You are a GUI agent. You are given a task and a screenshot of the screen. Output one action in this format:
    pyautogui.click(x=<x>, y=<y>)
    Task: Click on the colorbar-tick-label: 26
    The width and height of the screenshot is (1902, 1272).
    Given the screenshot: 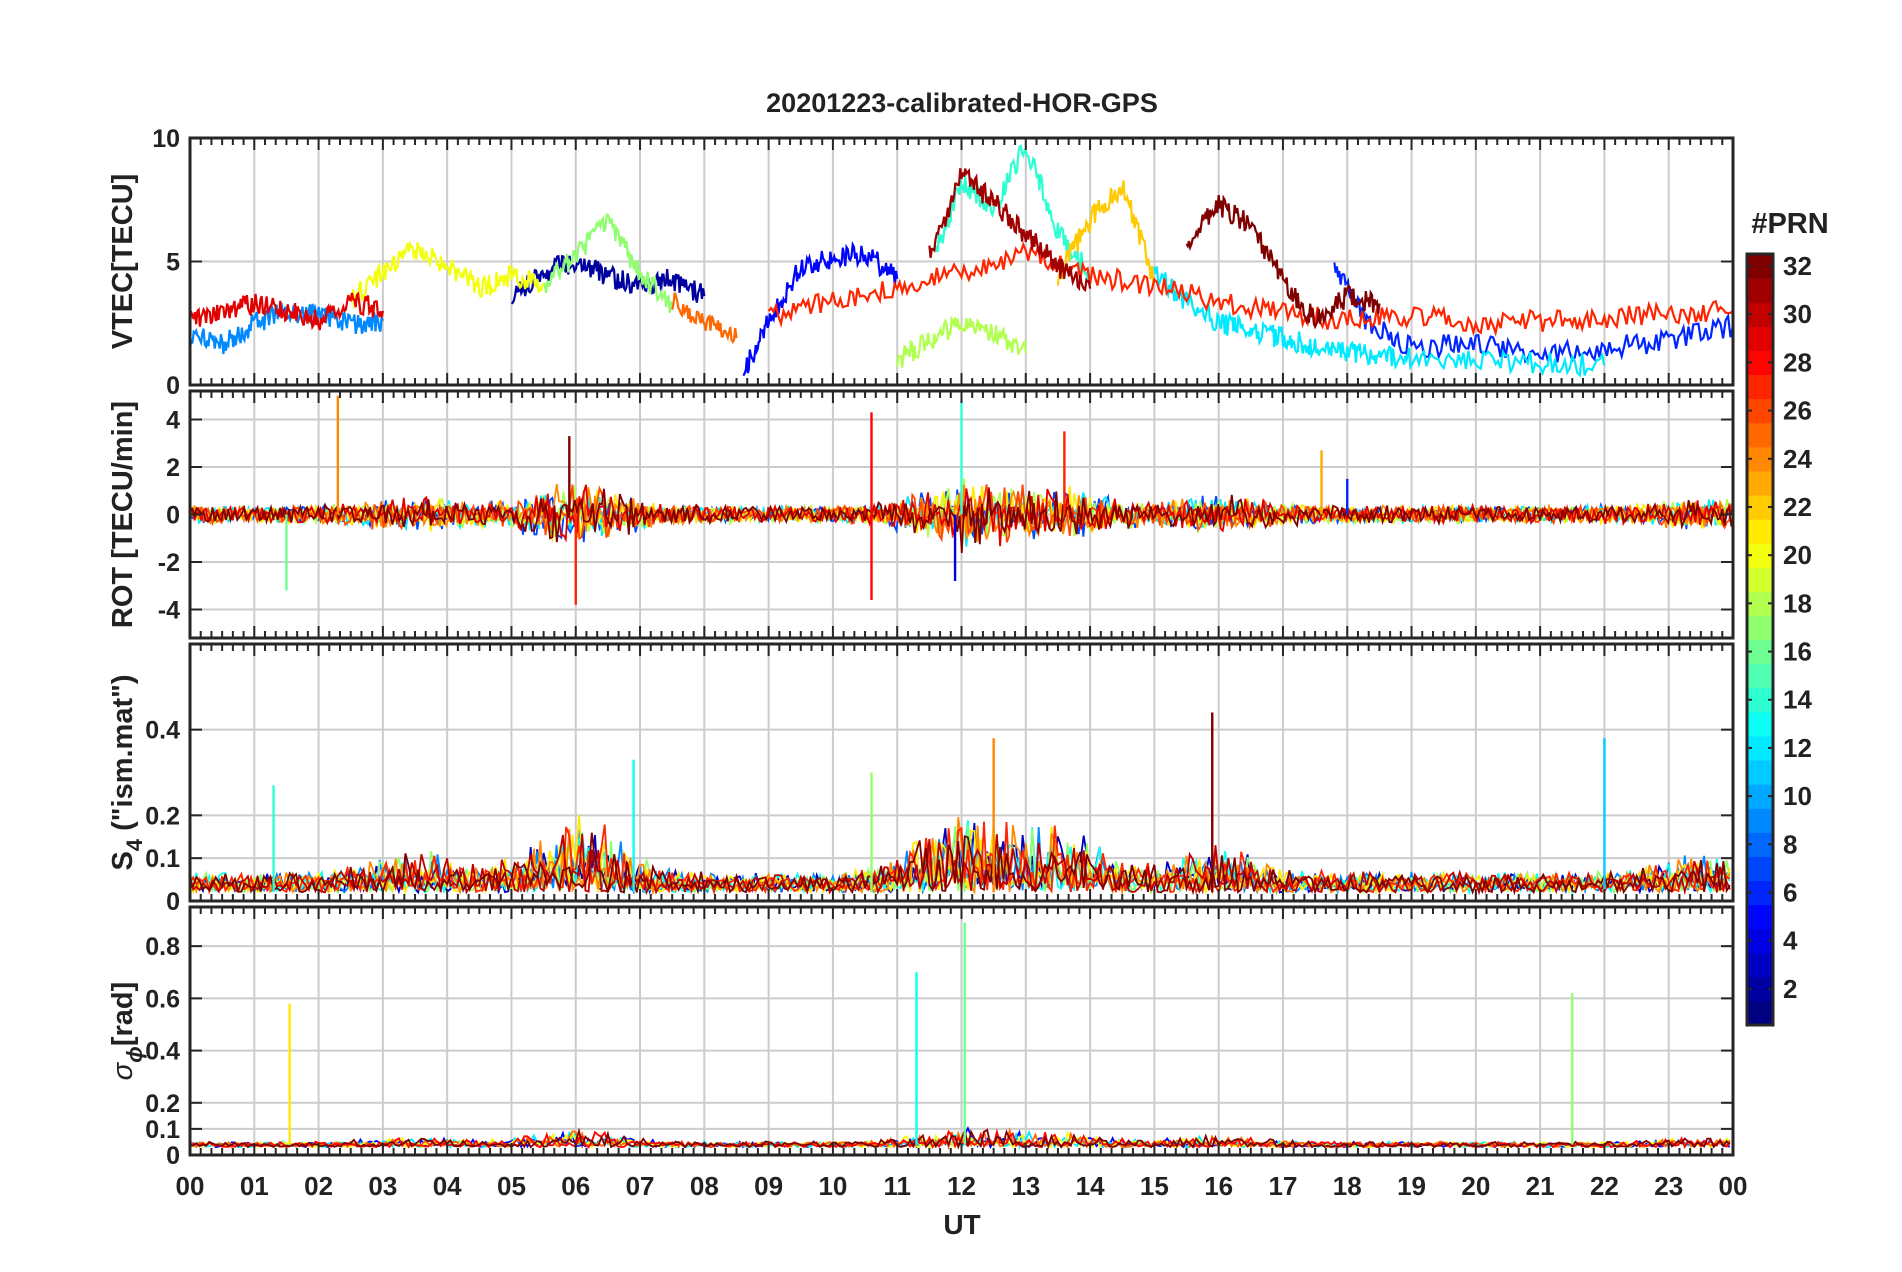 What is the action you would take?
    pyautogui.click(x=1797, y=411)
    